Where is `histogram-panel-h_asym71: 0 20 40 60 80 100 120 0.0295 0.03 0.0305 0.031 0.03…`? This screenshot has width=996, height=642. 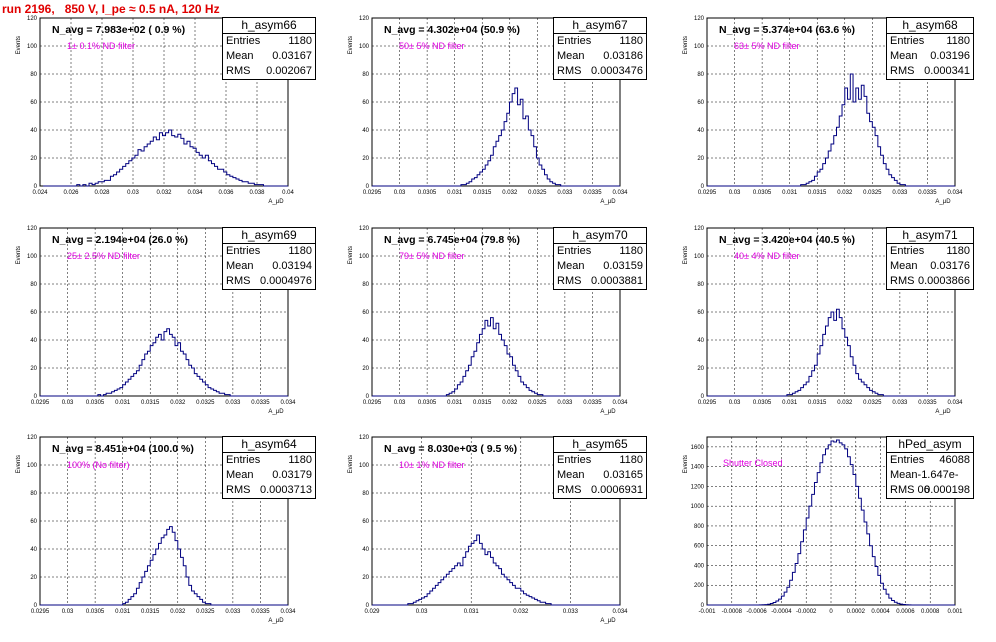 histogram-panel-h_asym71: 0 20 40 60 80 100 120 0.0295 0.03 0.0305 0.031 0.03… is located at coordinates (836, 329).